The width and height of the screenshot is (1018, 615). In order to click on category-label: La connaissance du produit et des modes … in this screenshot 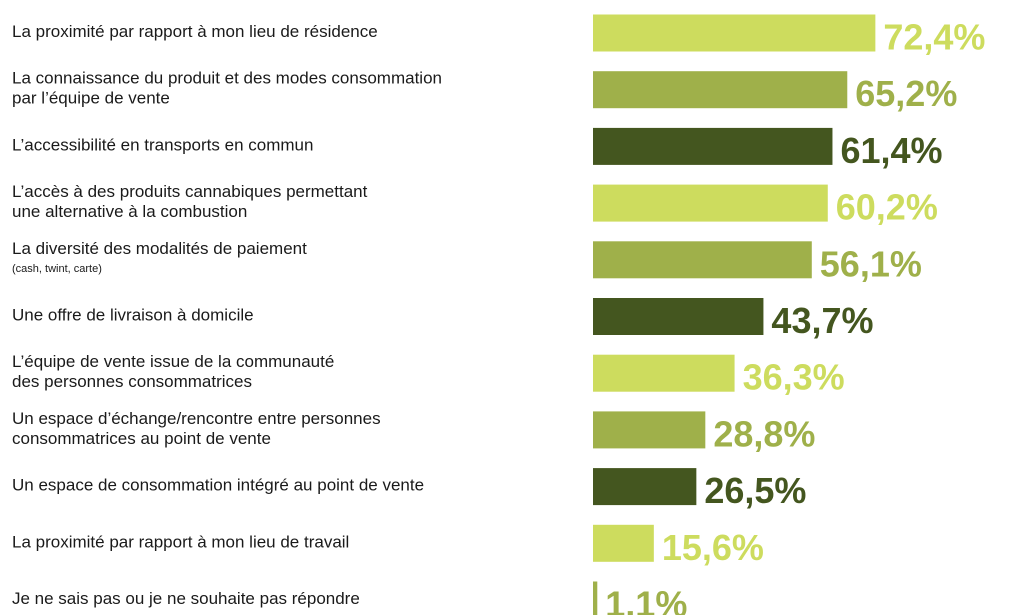, I will do `click(227, 88)`.